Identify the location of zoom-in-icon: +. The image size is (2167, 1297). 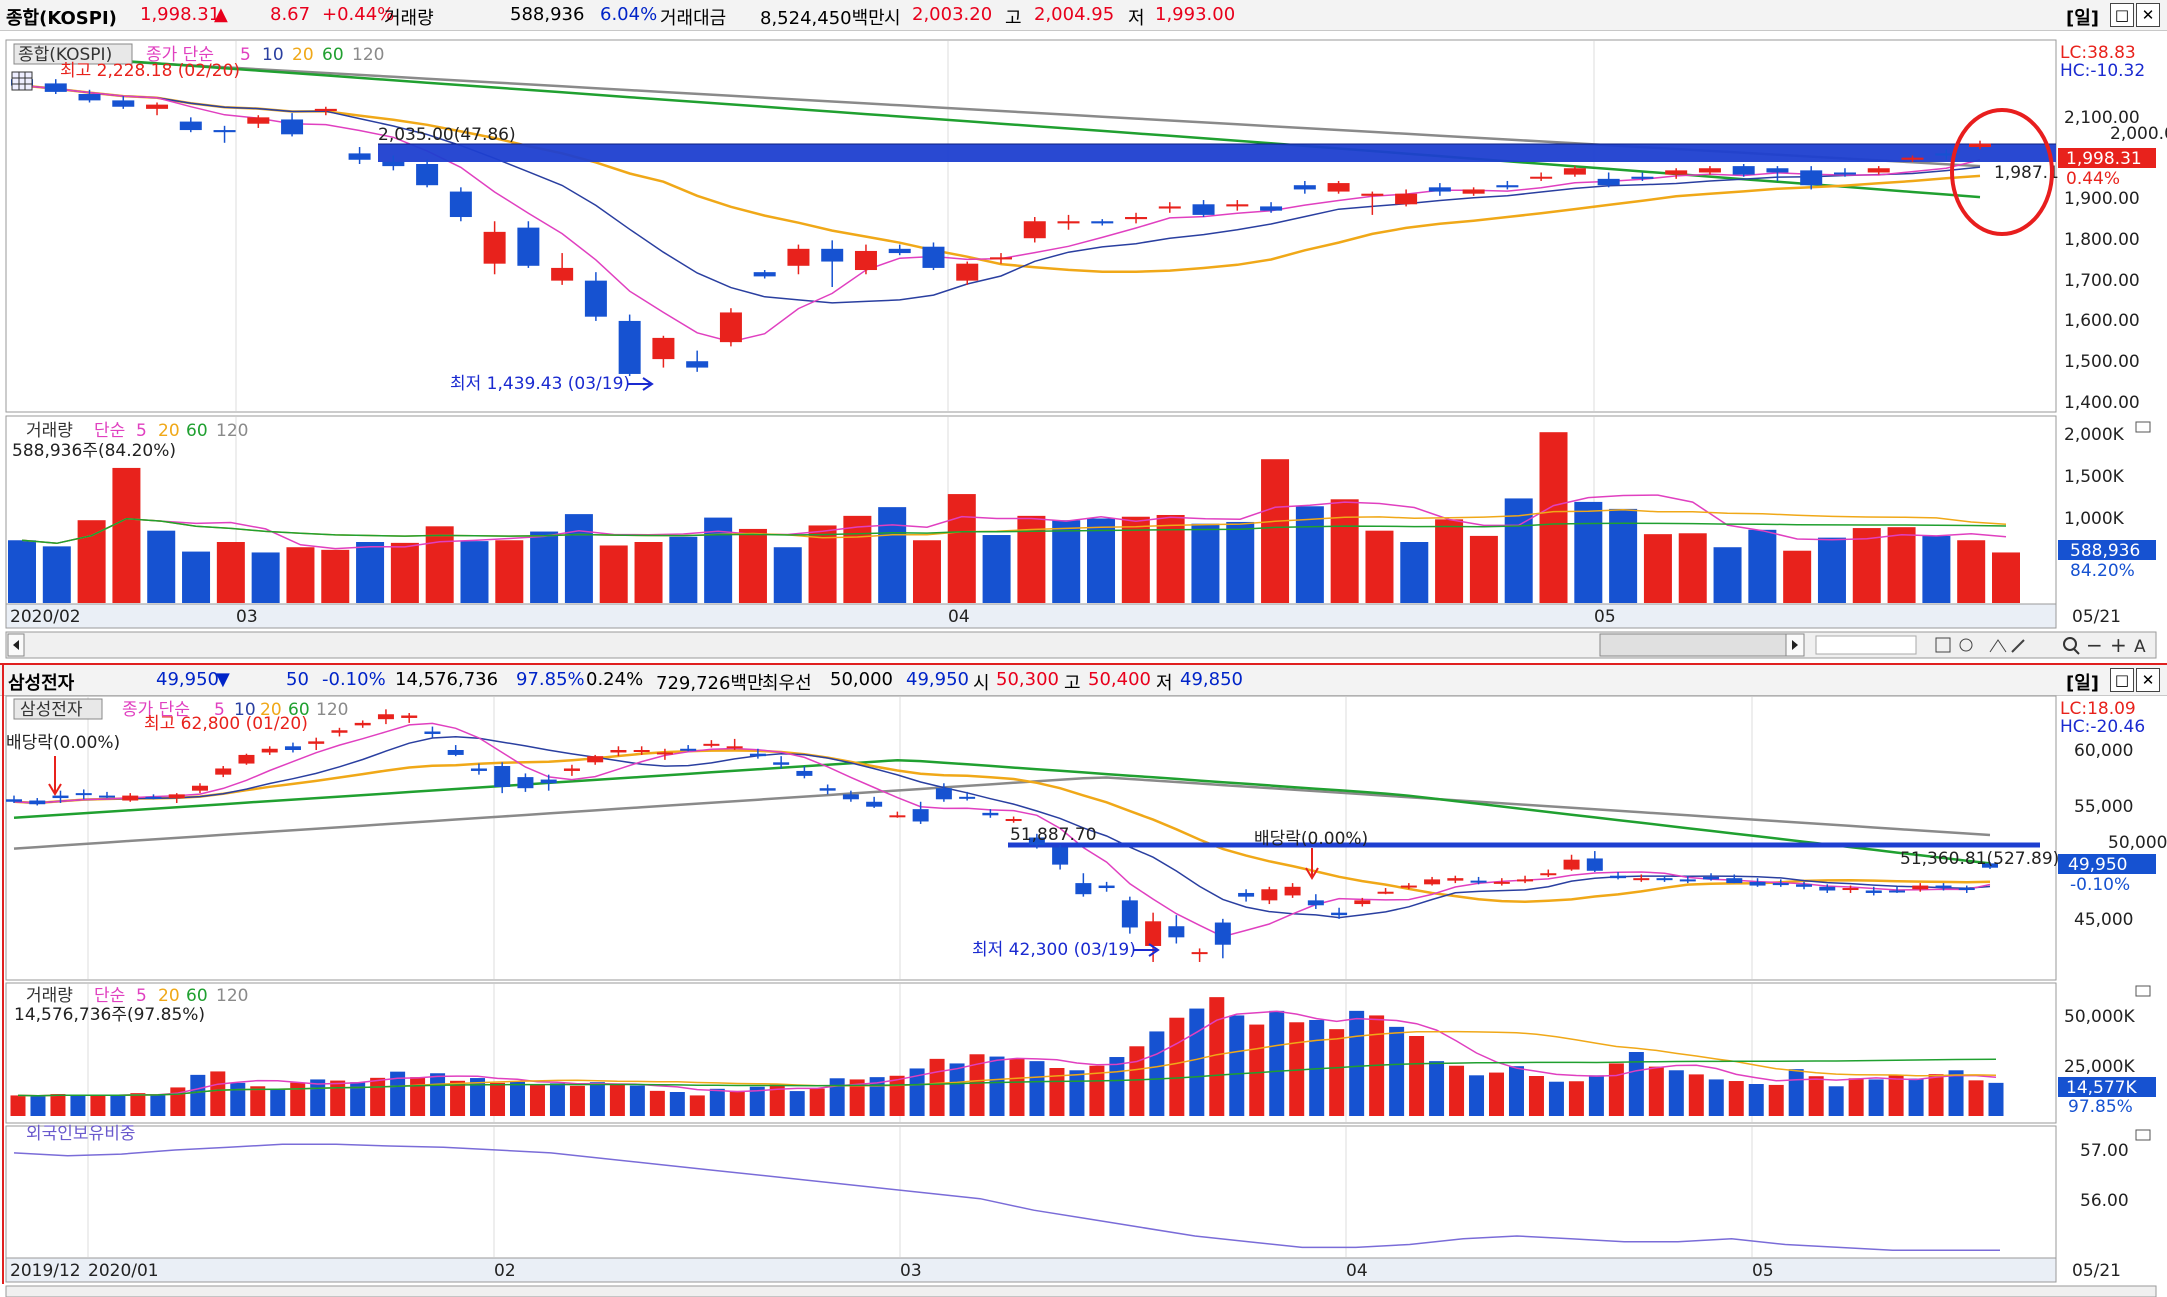
(2118, 645).